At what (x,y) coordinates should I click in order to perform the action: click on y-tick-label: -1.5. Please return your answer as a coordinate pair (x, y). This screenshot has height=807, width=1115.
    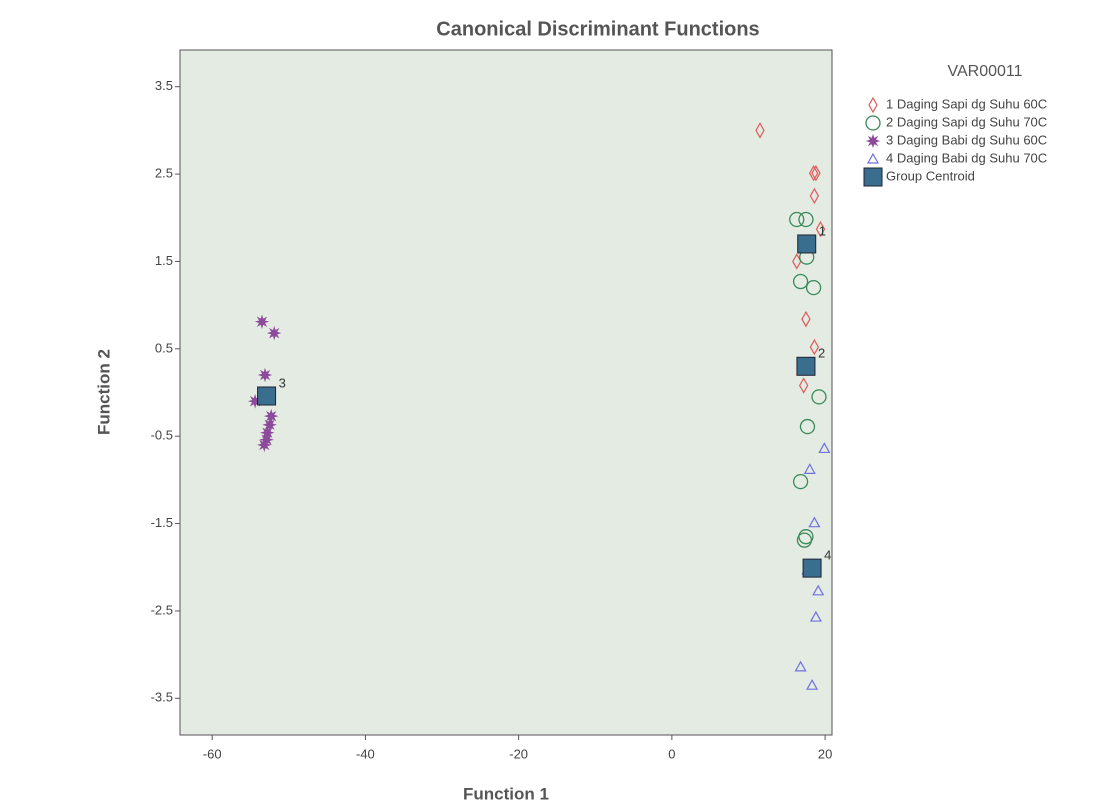
    Looking at the image, I should click on (162, 522).